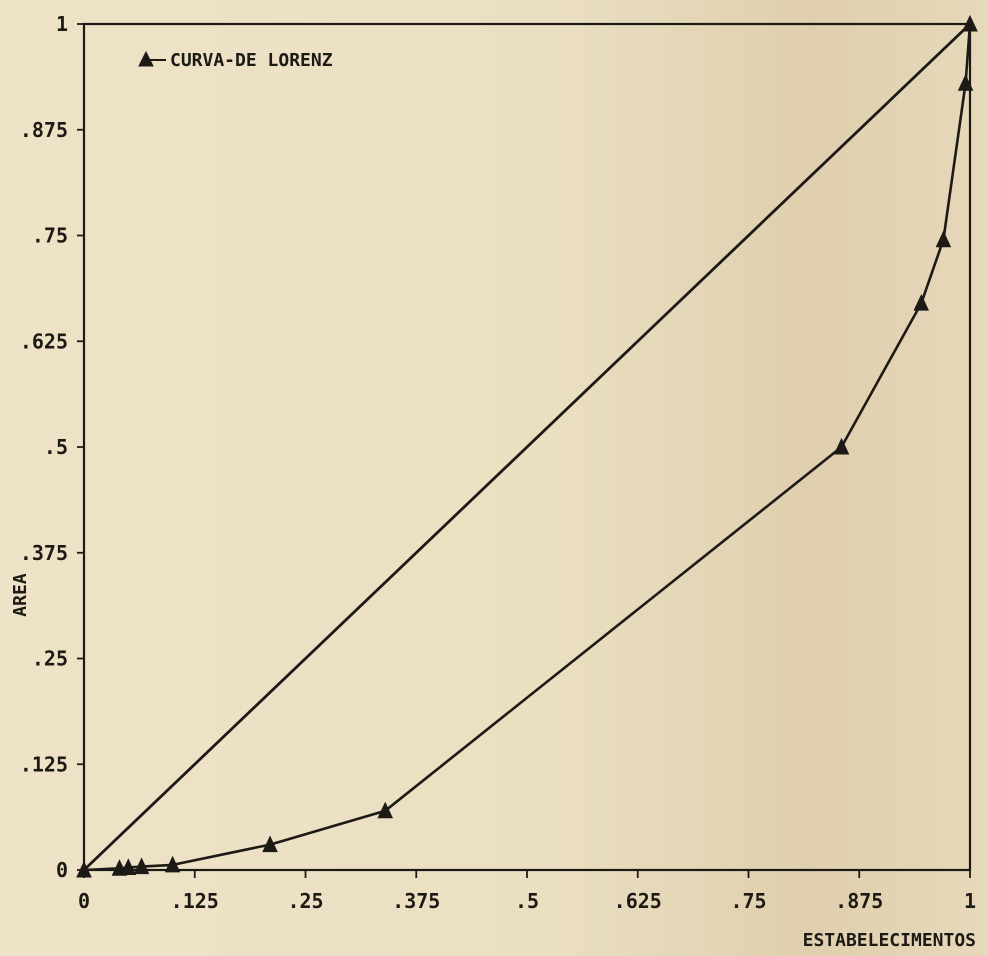  What do you see at coordinates (50, 236) in the screenshot?
I see `y-tick-label: .75` at bounding box center [50, 236].